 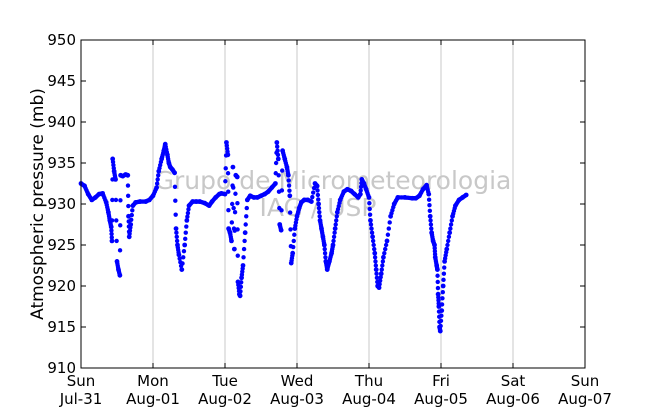 I want to click on x-tick-date-1: Aug-01, so click(x=153, y=399).